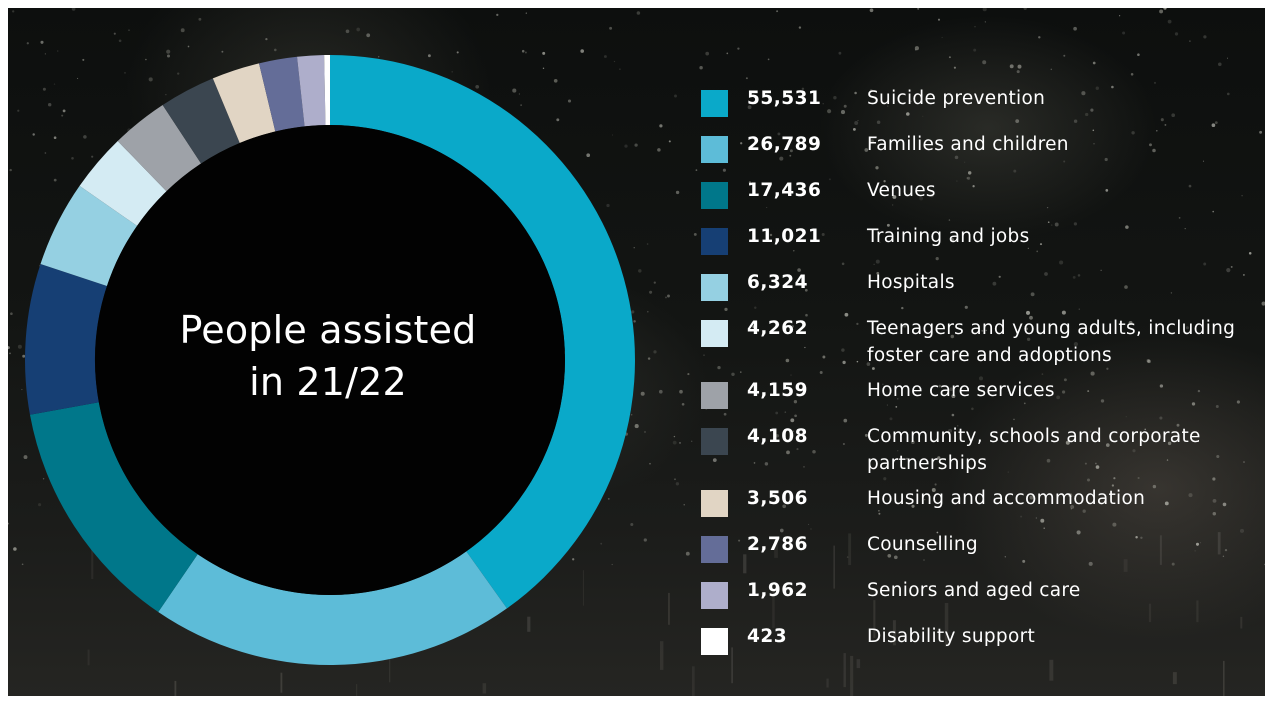 The image size is (1273, 704). I want to click on legend-value: 6,324, so click(778, 282).